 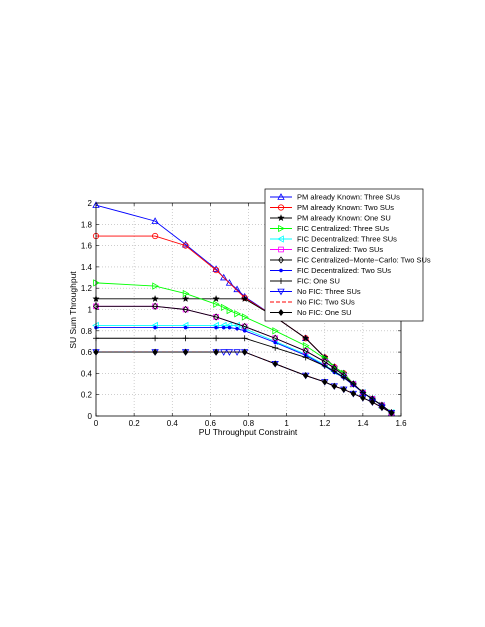 I want to click on x-tick-label: 0.6, so click(x=211, y=423).